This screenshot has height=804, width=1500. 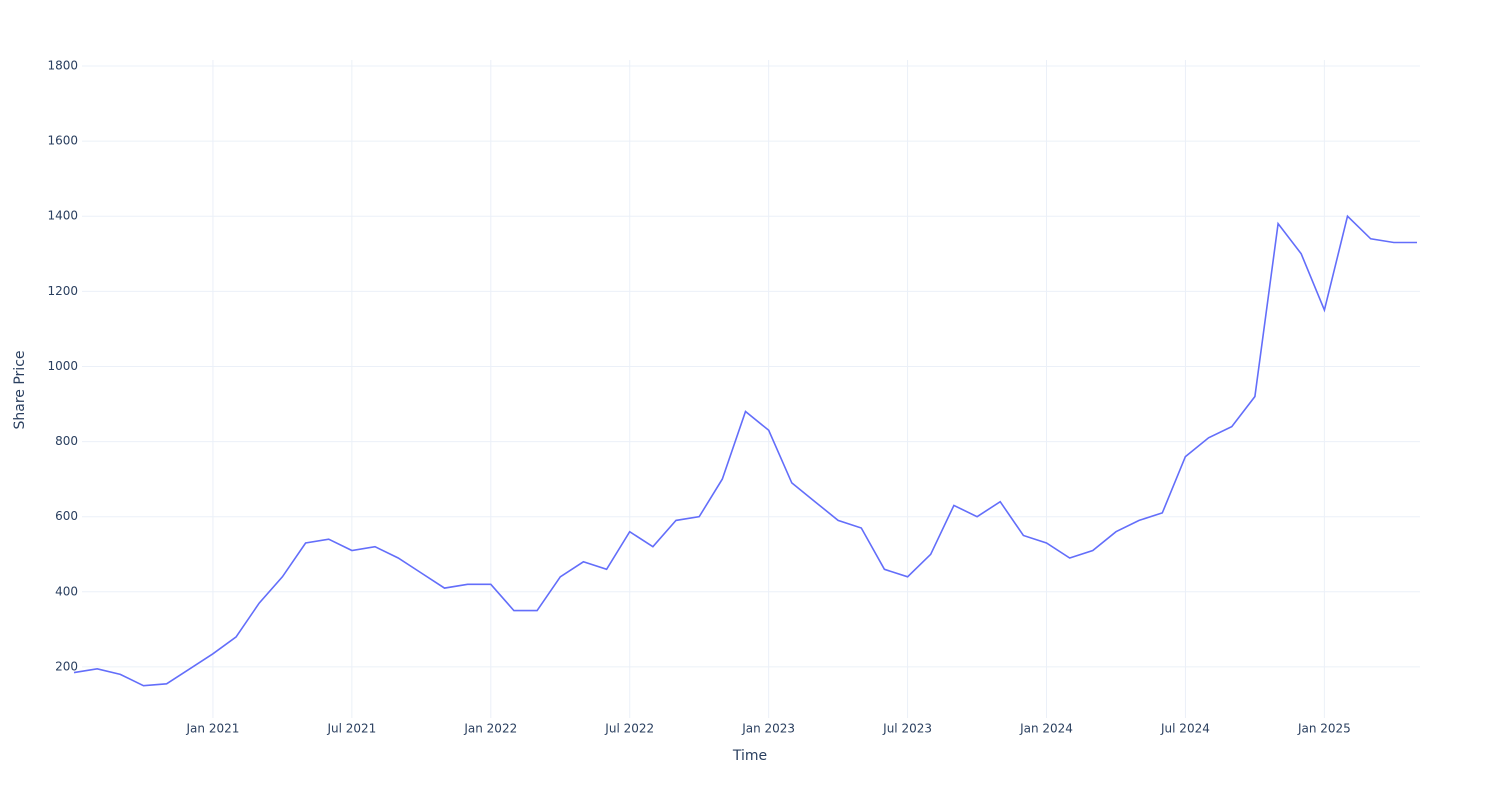 I want to click on y-tick-label: 600, so click(x=66, y=516).